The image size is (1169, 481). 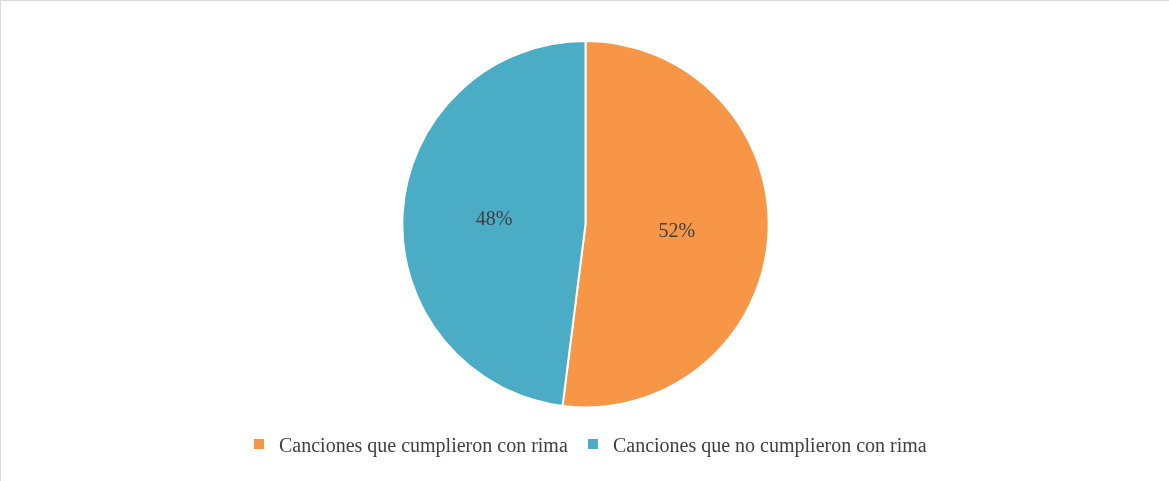 What do you see at coordinates (494, 218) in the screenshot?
I see `data-label: 48%` at bounding box center [494, 218].